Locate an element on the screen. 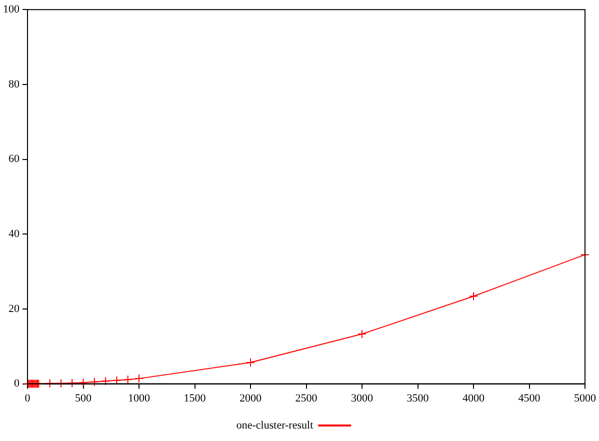 The image size is (599, 441). x-tick-label: 0 is located at coordinates (27, 398).